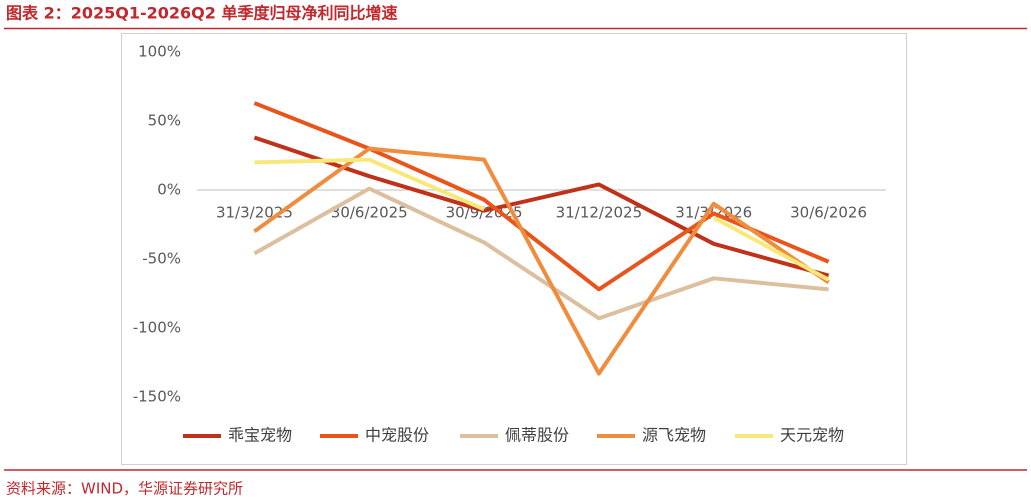 The height and width of the screenshot is (503, 1031). Describe the element at coordinates (164, 121) in the screenshot. I see `y-tick-label: 50%` at that location.